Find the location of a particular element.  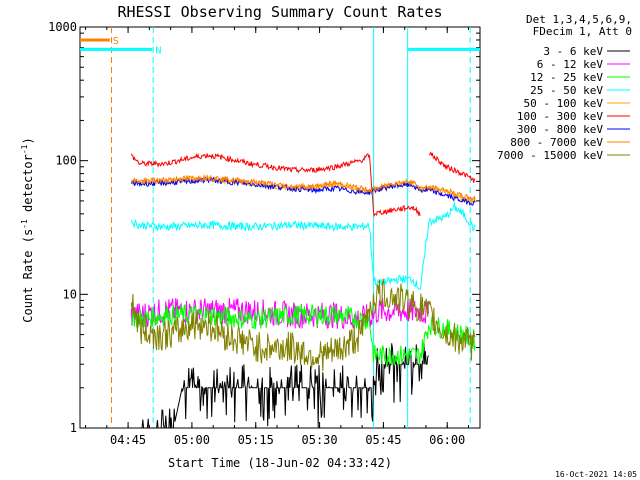

legend-label: 7000 - 15000 keV is located at coordinates (550, 155).